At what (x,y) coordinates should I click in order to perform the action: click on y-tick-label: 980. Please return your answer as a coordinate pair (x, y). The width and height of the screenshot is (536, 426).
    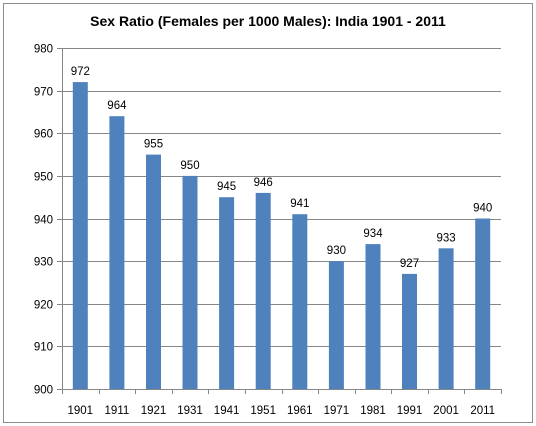
    Looking at the image, I should click on (43, 50).